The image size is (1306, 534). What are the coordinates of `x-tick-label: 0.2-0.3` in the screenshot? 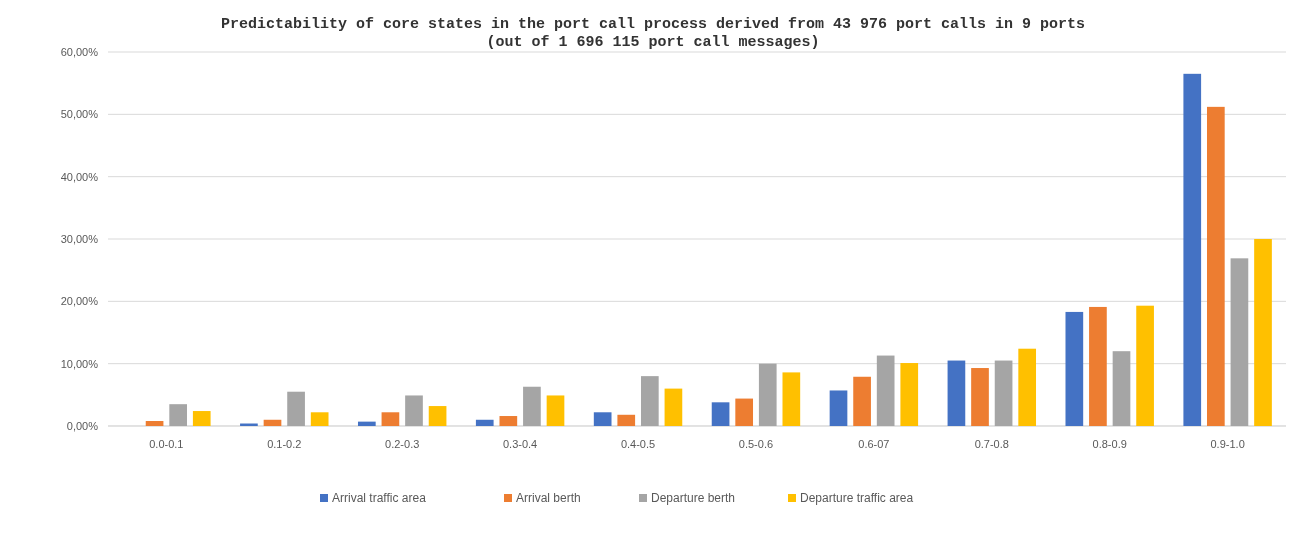 It's located at (402, 444).